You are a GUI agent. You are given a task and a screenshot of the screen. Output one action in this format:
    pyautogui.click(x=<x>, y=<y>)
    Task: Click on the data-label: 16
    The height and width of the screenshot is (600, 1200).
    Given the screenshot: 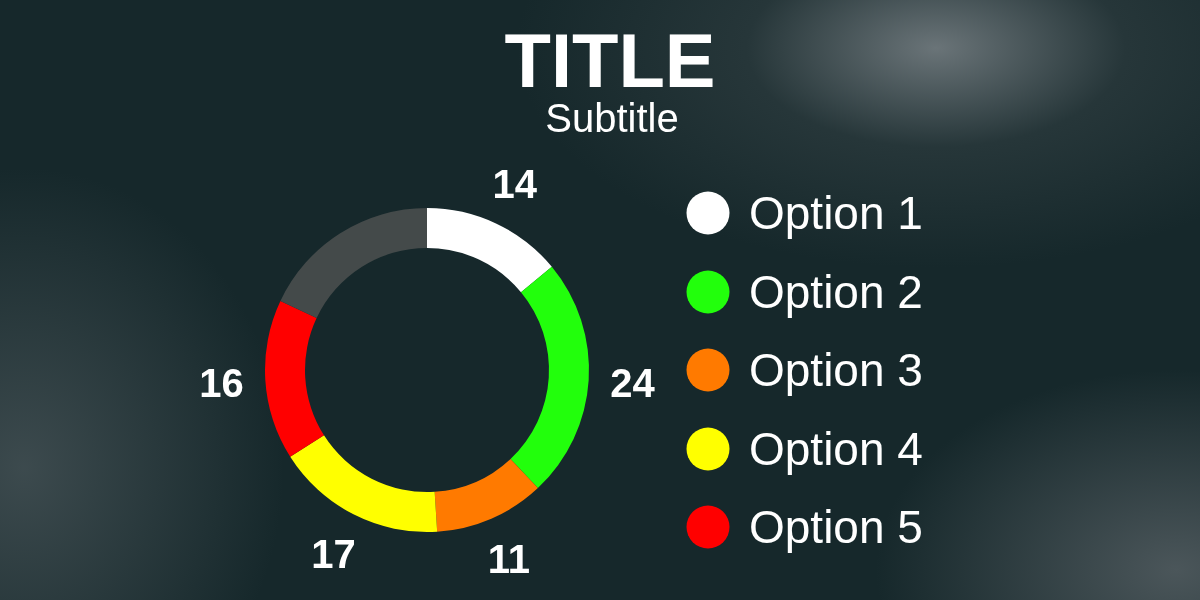 What is the action you would take?
    pyautogui.click(x=221, y=382)
    